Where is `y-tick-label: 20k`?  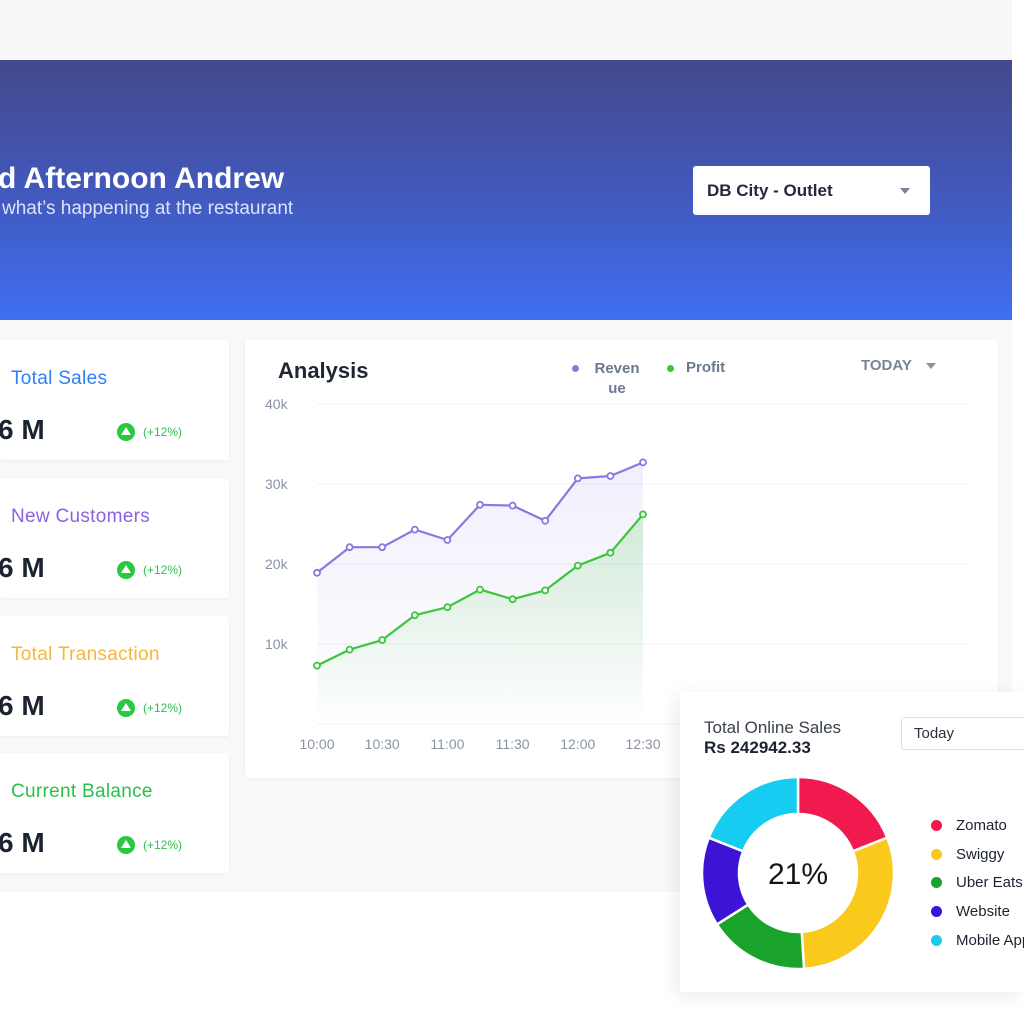 y-tick-label: 20k is located at coordinates (277, 564).